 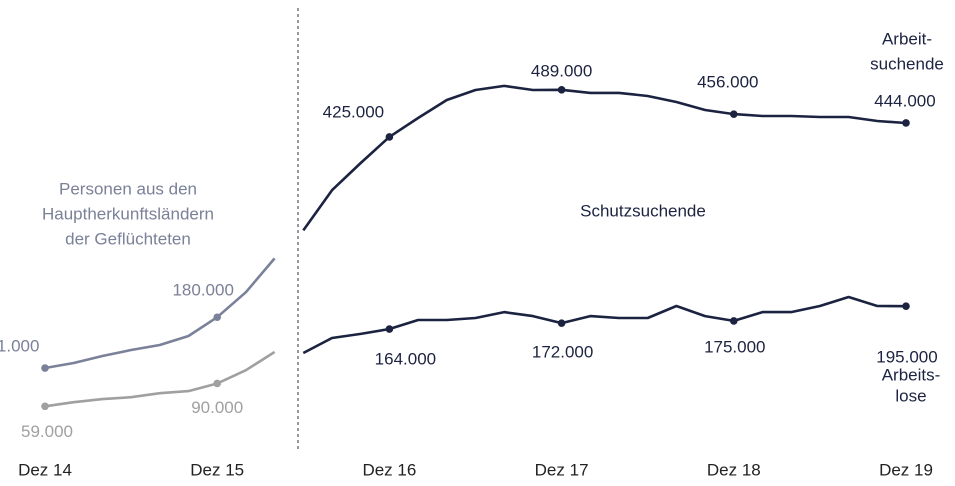 I want to click on x-tick-label: Dez 14, so click(x=45, y=469).